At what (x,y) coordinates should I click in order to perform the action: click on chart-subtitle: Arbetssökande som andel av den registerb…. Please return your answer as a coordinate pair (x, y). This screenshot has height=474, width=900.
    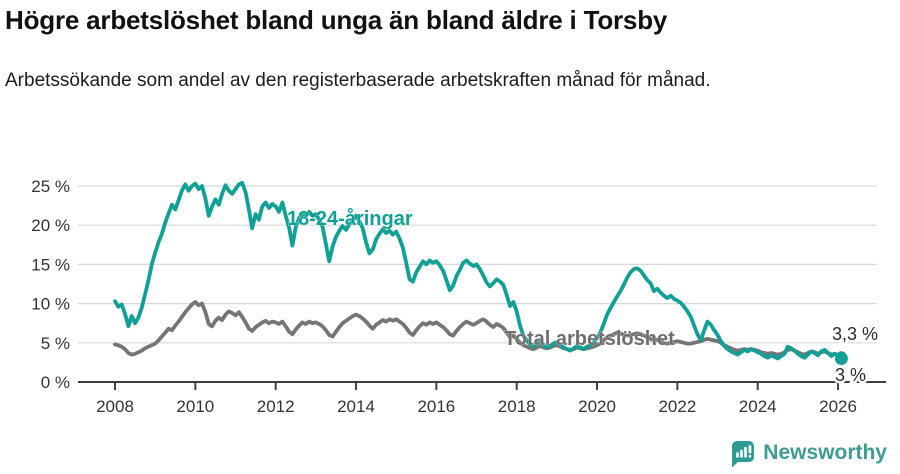
    Looking at the image, I should click on (358, 80).